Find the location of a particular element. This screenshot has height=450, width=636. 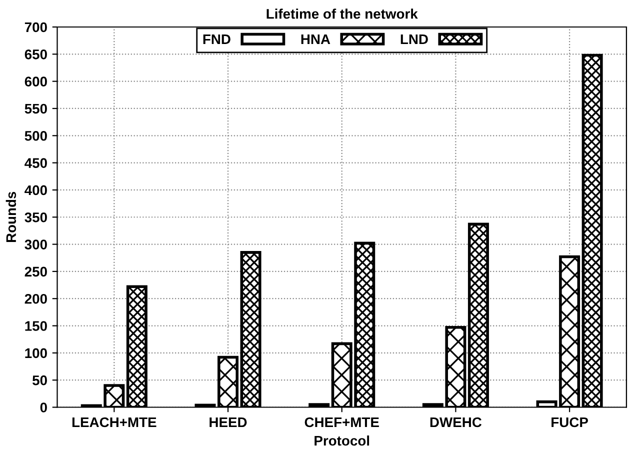

y-axis-title: Rounds is located at coordinates (11, 217).